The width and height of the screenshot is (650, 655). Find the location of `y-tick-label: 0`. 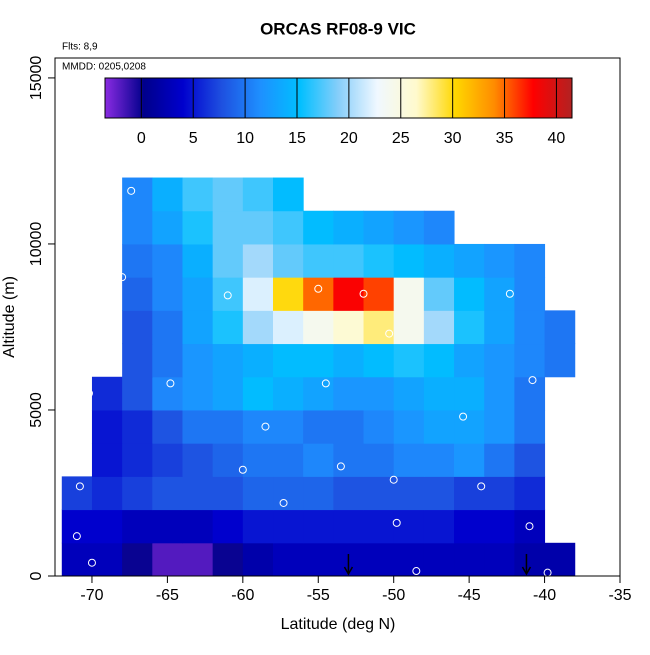

y-tick-label: 0 is located at coordinates (36, 575).